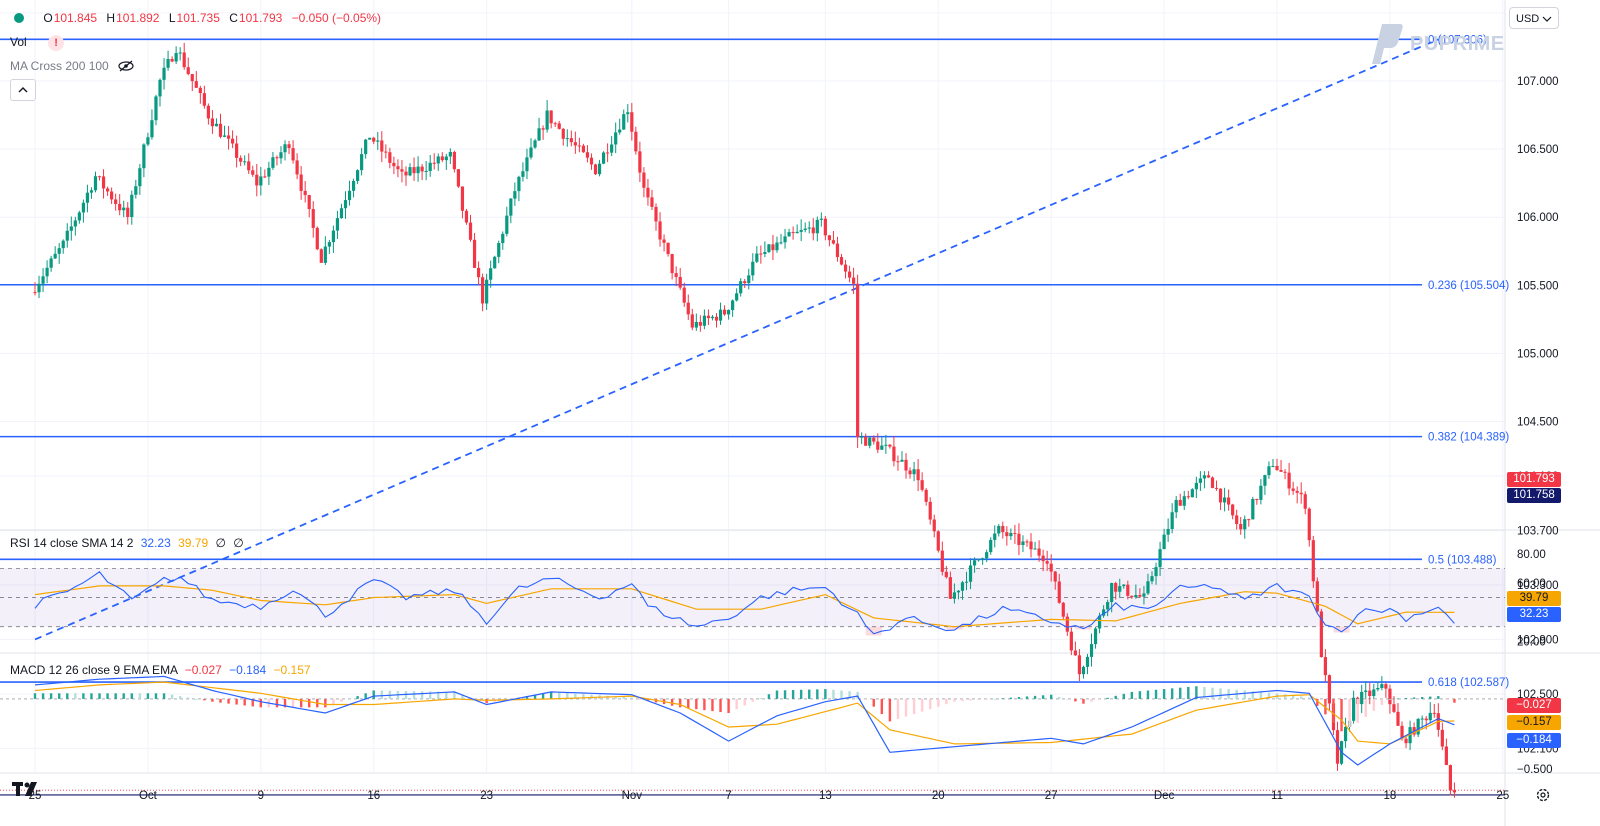 The width and height of the screenshot is (1600, 826). Describe the element at coordinates (37, 43) in the screenshot. I see `volume-legend: Vol !` at that location.